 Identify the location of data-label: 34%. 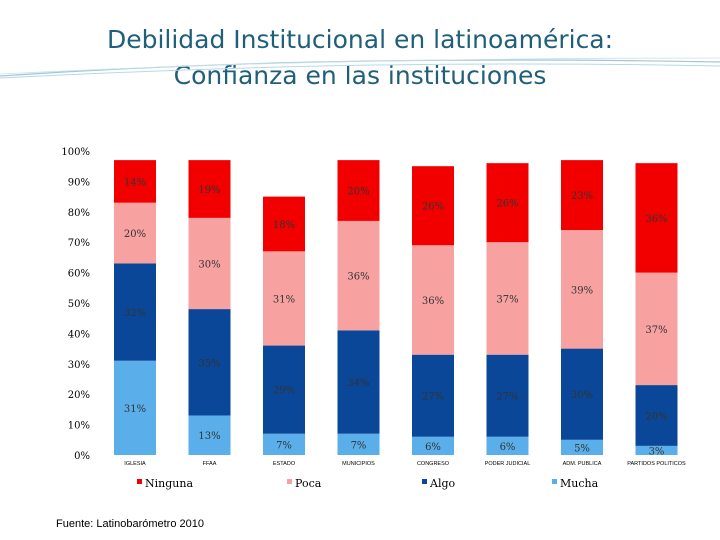
(358, 383).